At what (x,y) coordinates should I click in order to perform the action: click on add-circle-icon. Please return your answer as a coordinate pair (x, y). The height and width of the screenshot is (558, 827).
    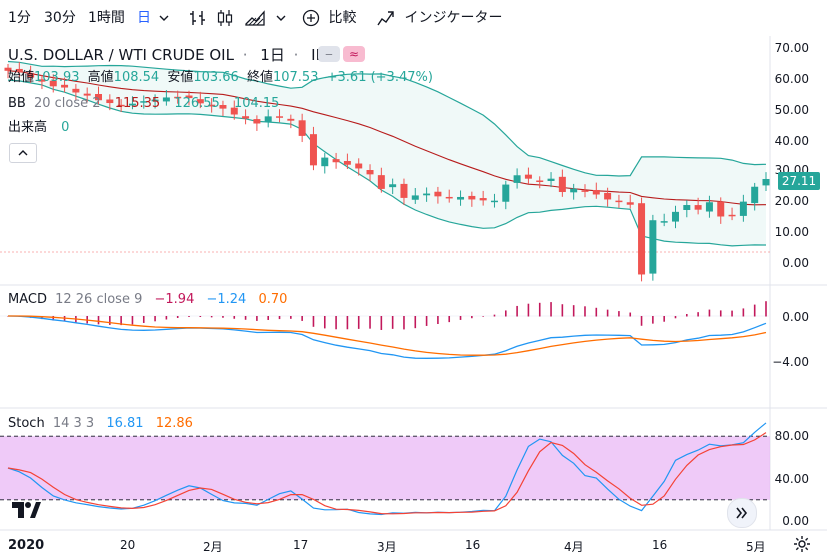
    Looking at the image, I should click on (311, 18).